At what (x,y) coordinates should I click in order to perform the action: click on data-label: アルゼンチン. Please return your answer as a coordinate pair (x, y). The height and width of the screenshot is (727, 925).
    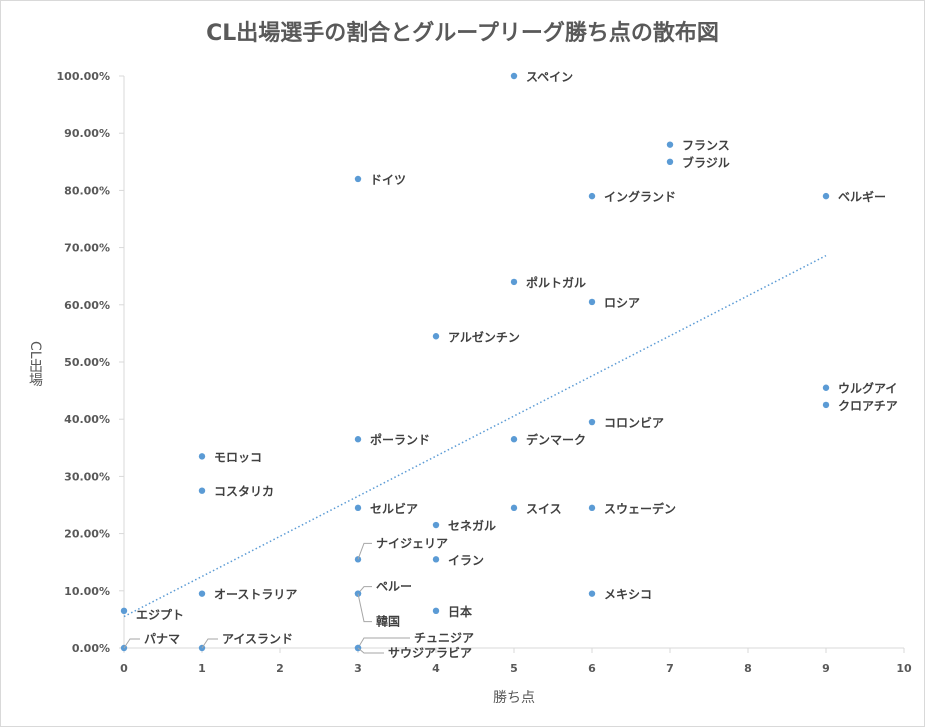
    Looking at the image, I should click on (484, 336).